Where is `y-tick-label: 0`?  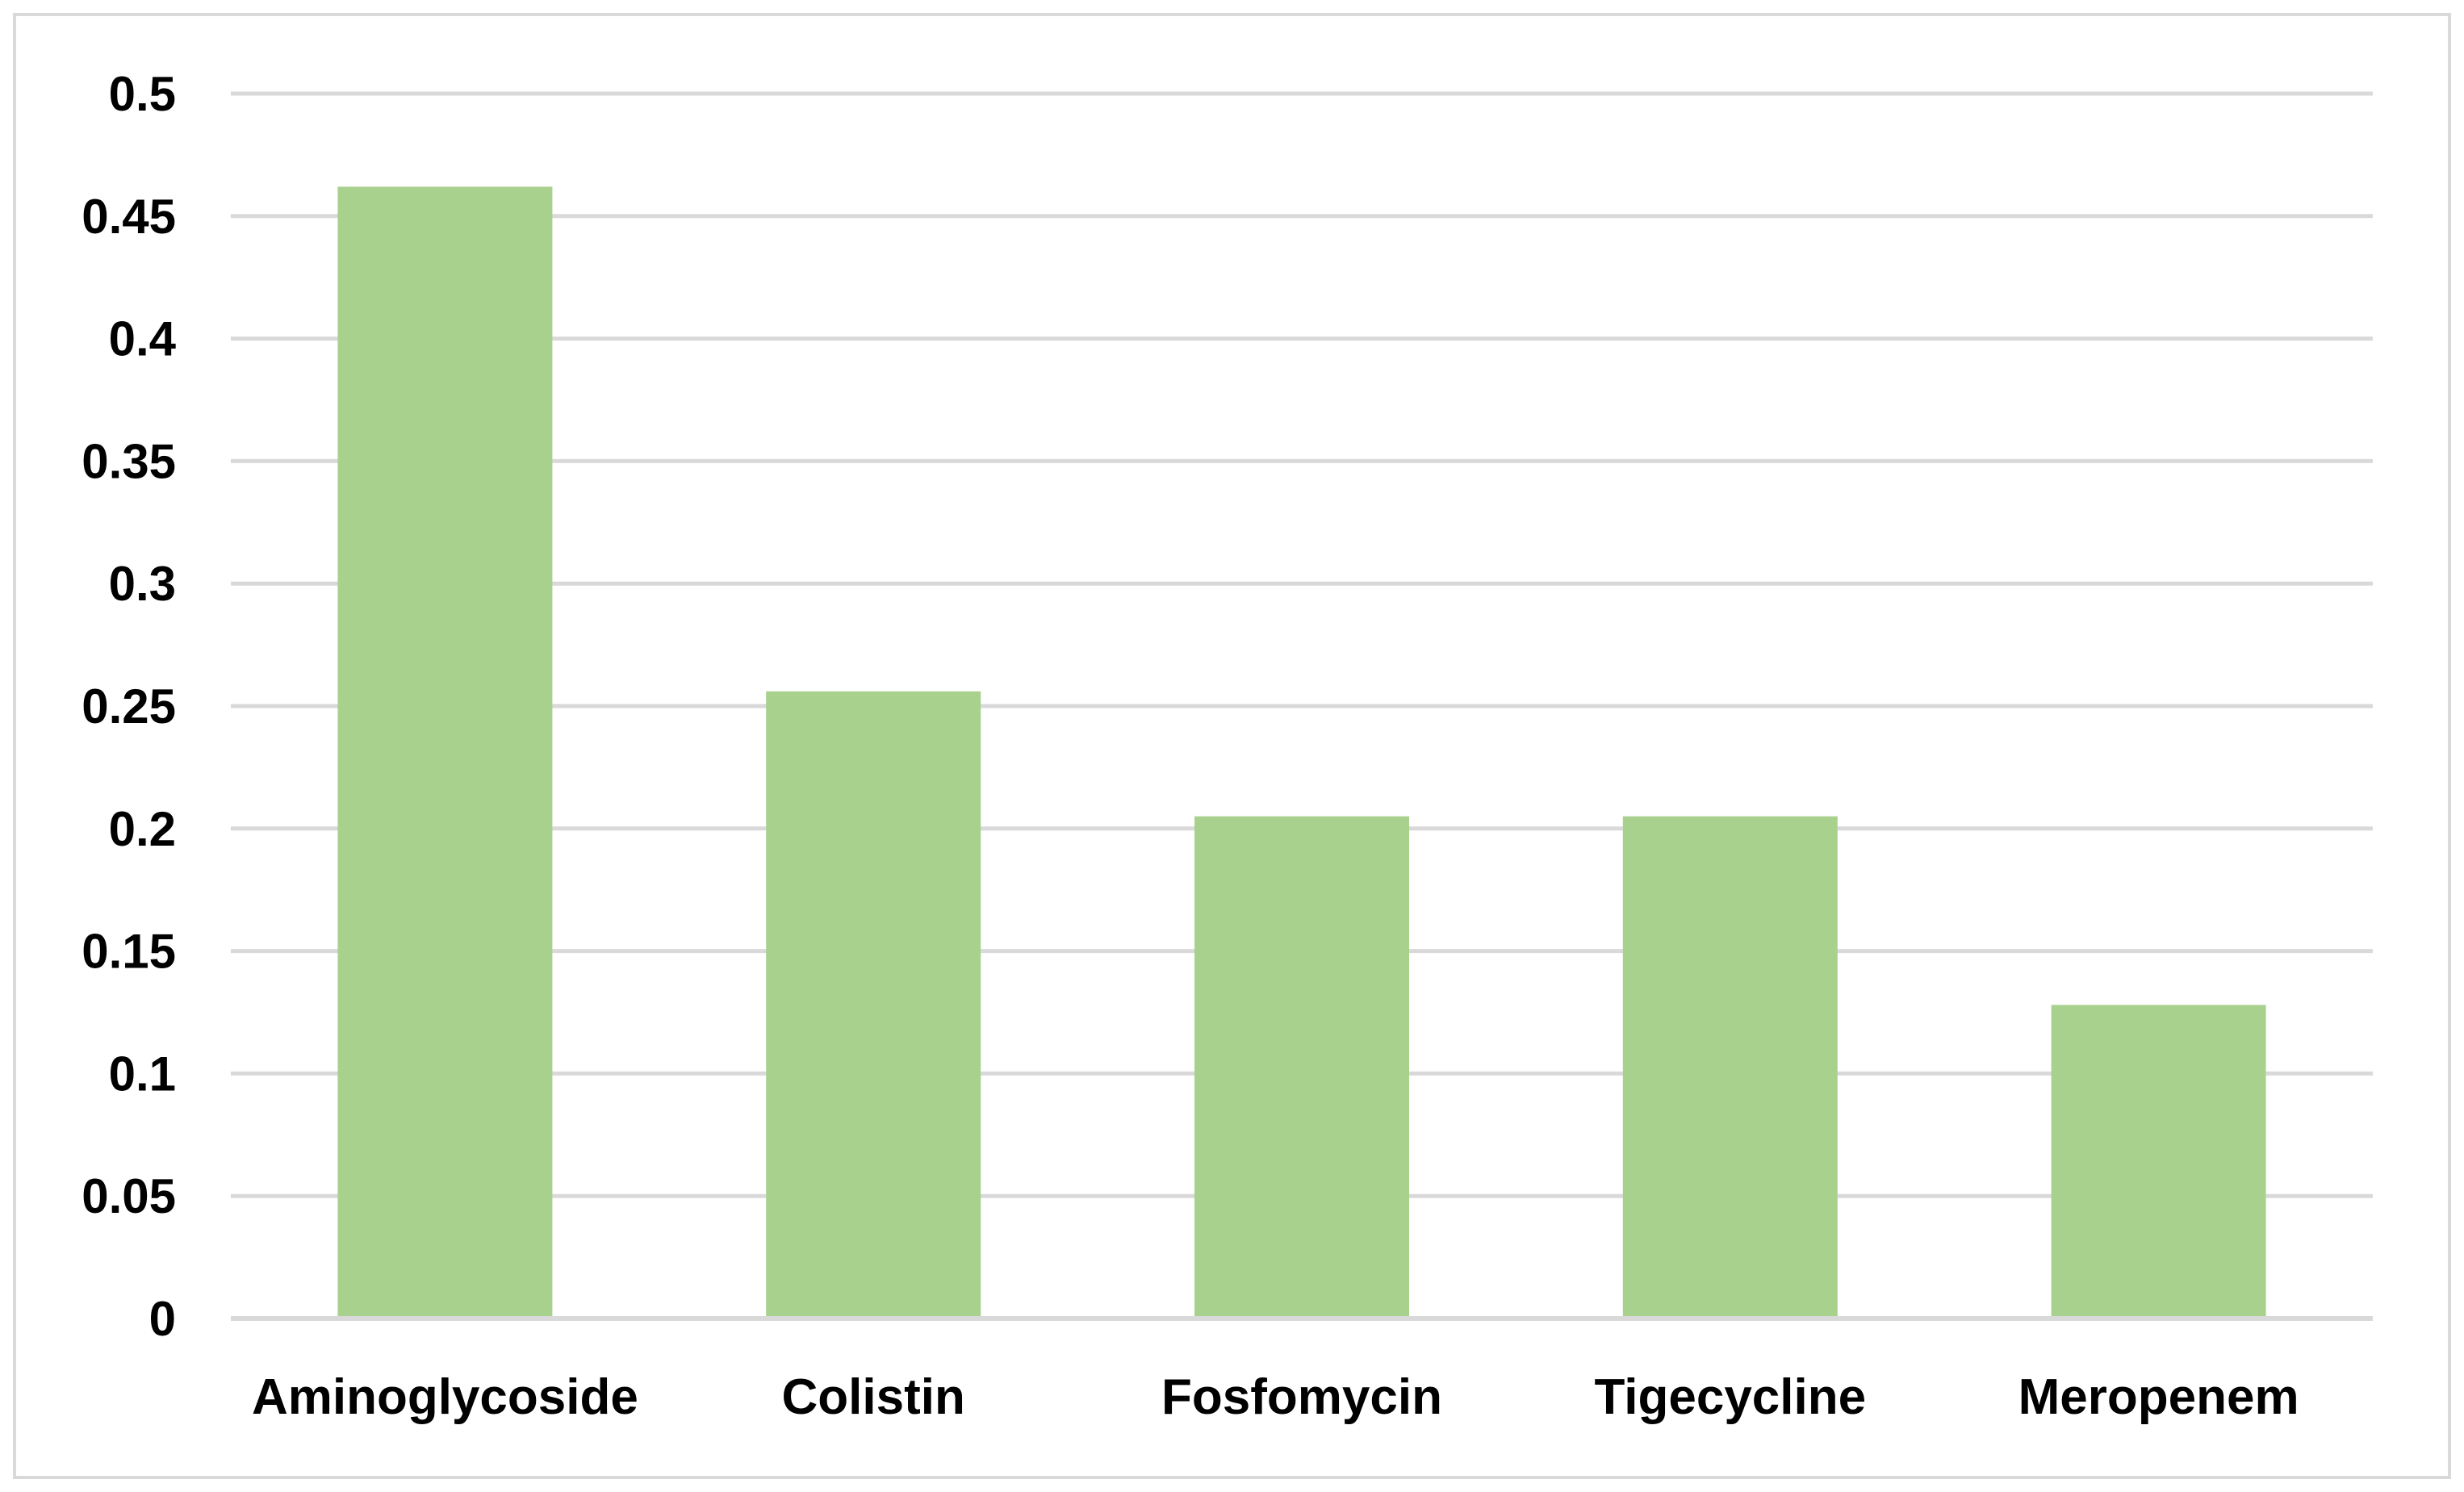 y-tick-label: 0 is located at coordinates (162, 1319).